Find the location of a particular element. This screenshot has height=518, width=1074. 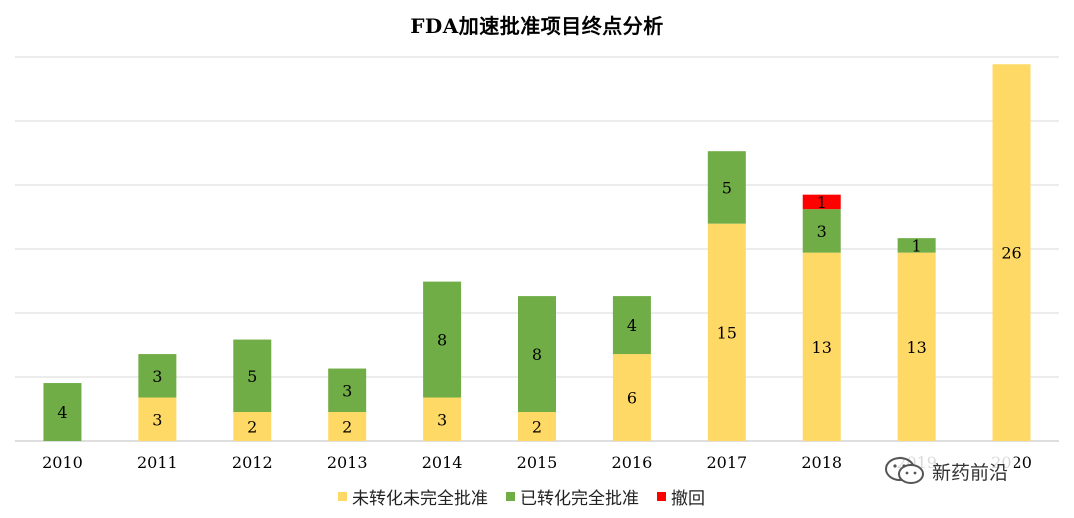

data-label: 26 is located at coordinates (1011, 253).